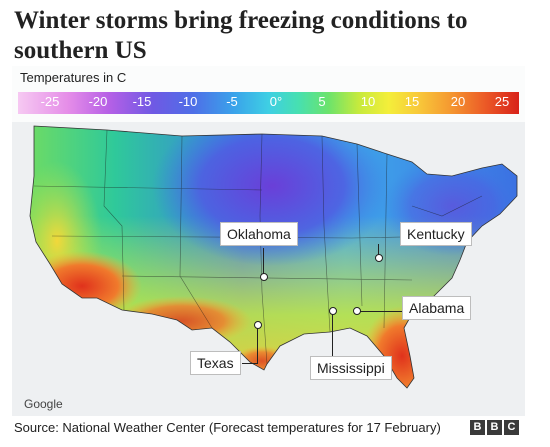 The image size is (550, 447). I want to click on label-oklahoma: Oklahoma, so click(259, 234).